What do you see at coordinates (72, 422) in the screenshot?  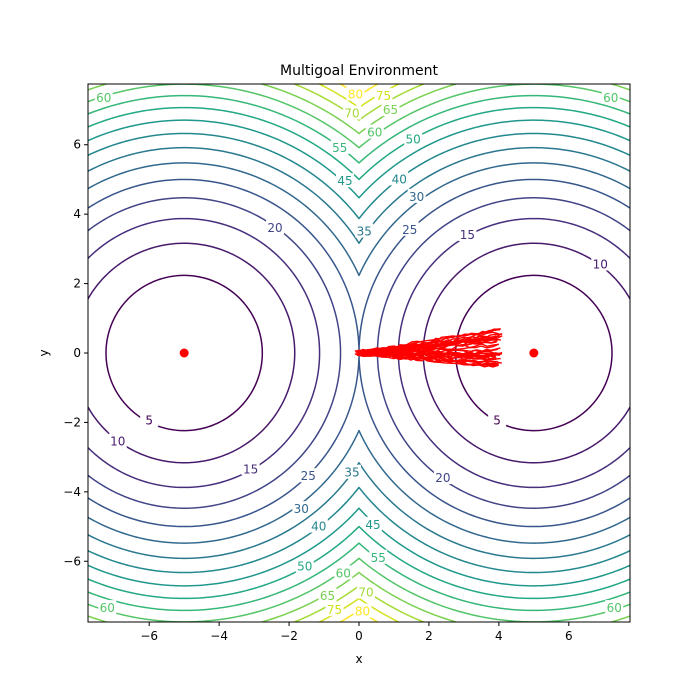 I see `y-tick-label: −2` at bounding box center [72, 422].